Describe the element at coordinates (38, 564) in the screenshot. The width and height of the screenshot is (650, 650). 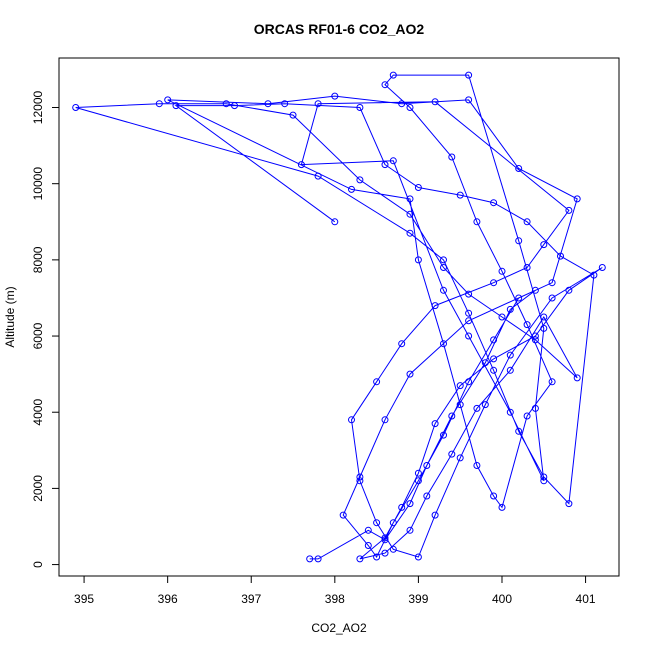
I see `y-tick-label: 0` at that location.